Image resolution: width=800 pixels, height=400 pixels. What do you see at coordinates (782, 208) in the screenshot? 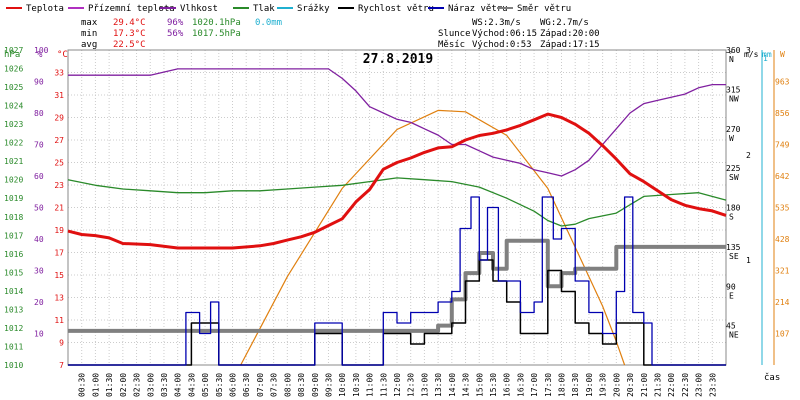
I see `radiation-tick-label: 535` at bounding box center [782, 208].